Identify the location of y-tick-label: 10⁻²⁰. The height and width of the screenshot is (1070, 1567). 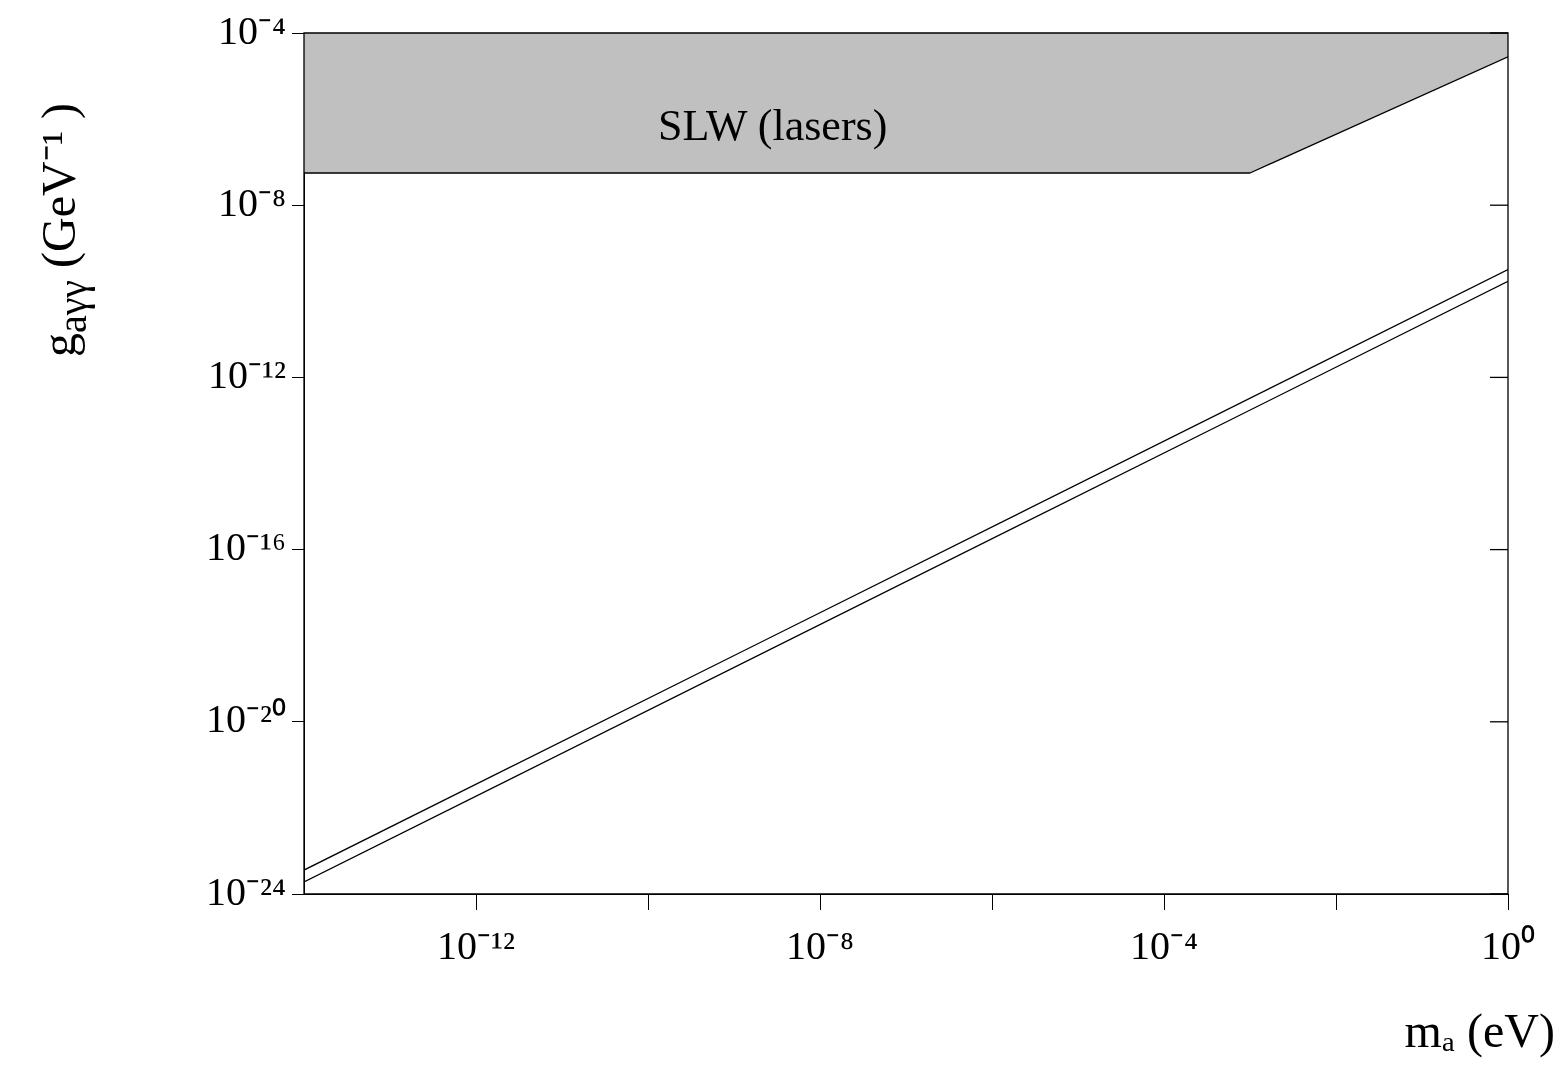
(246, 719).